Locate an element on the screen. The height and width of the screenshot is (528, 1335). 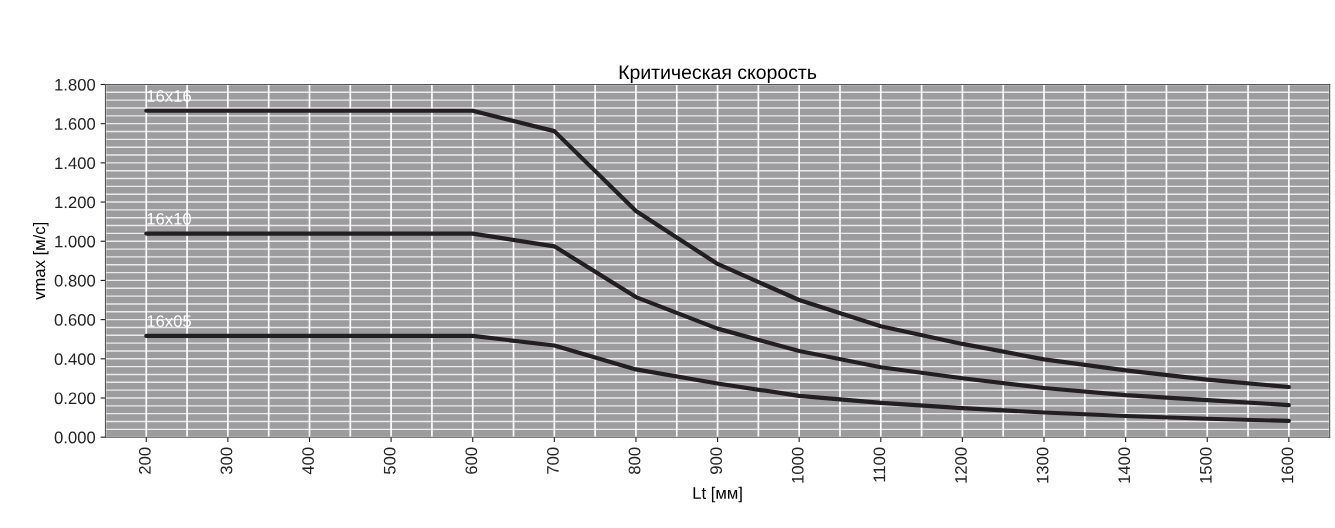
y-tick-label: 0.000 is located at coordinates (75, 437).